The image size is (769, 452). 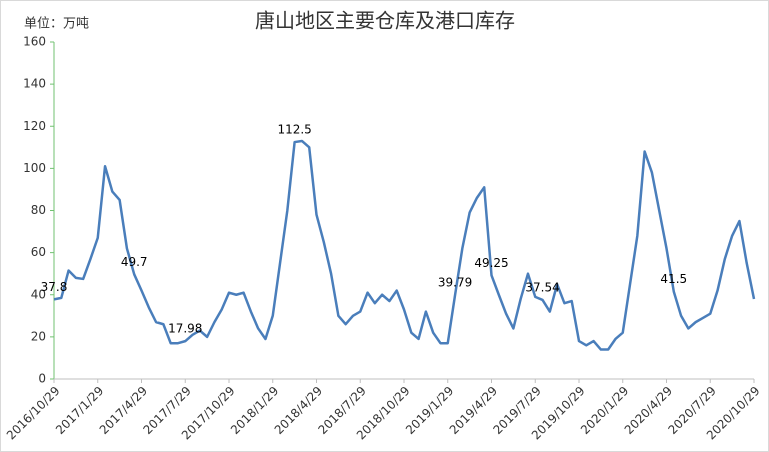 I want to click on unit-label: 单位：万吨, so click(x=56, y=24).